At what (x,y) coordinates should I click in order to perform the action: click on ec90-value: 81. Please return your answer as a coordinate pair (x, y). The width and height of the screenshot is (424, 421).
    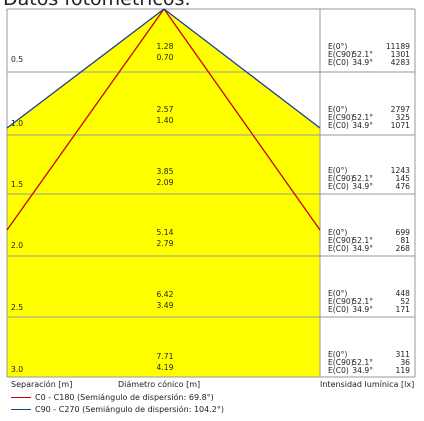
    Looking at the image, I should click on (405, 240).